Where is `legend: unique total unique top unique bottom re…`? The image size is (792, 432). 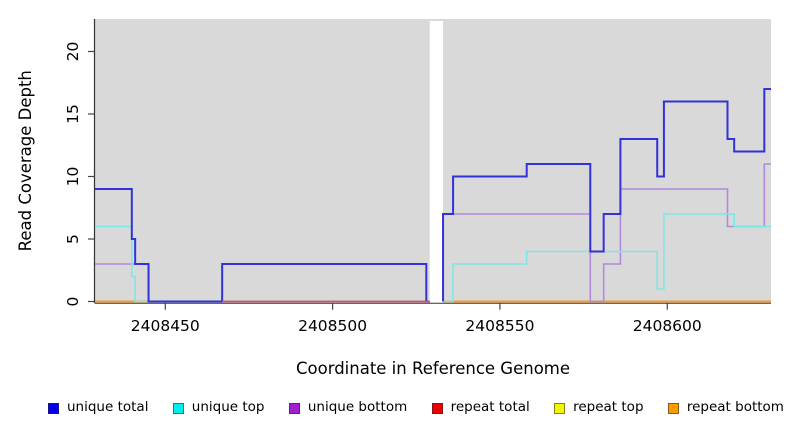 legend: unique total unique top unique bottom re… is located at coordinates (416, 408).